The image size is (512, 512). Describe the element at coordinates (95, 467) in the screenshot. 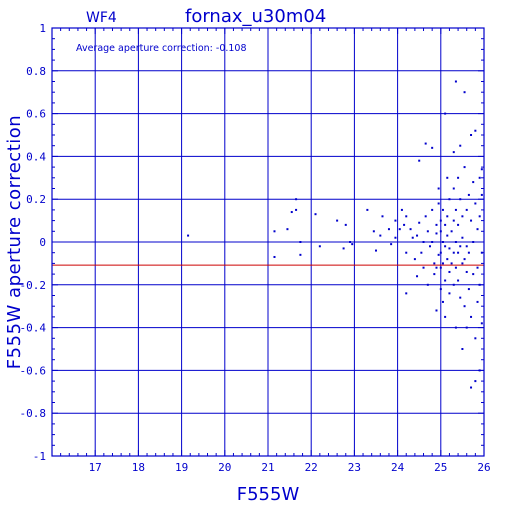

I see `x-tick-label: 17` at that location.